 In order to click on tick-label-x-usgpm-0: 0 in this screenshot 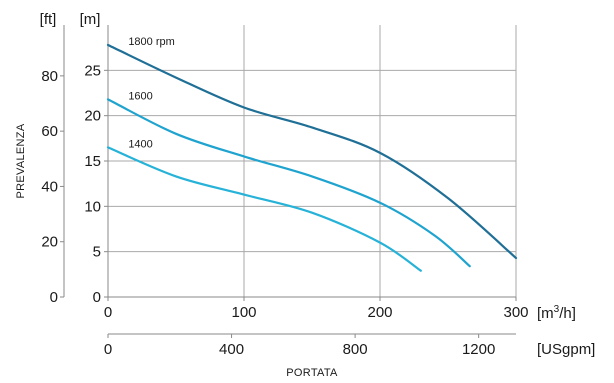, I will do `click(108, 349)`.